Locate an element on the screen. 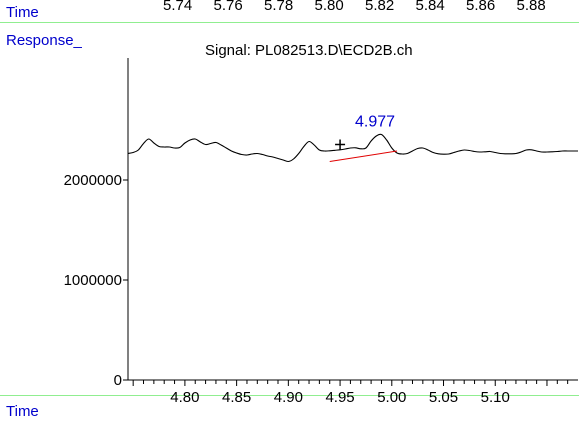  y-tick-label: 1000000 is located at coordinates (93, 280).